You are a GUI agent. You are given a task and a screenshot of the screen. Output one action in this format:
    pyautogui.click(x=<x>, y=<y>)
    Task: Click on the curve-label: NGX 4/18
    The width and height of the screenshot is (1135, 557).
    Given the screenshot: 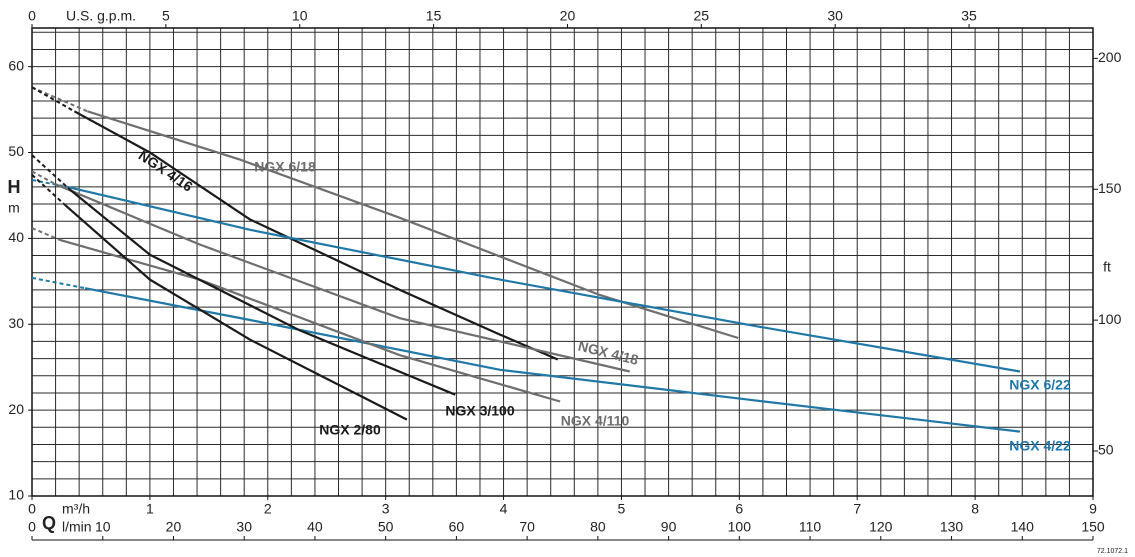 What is the action you would take?
    pyautogui.click(x=609, y=353)
    